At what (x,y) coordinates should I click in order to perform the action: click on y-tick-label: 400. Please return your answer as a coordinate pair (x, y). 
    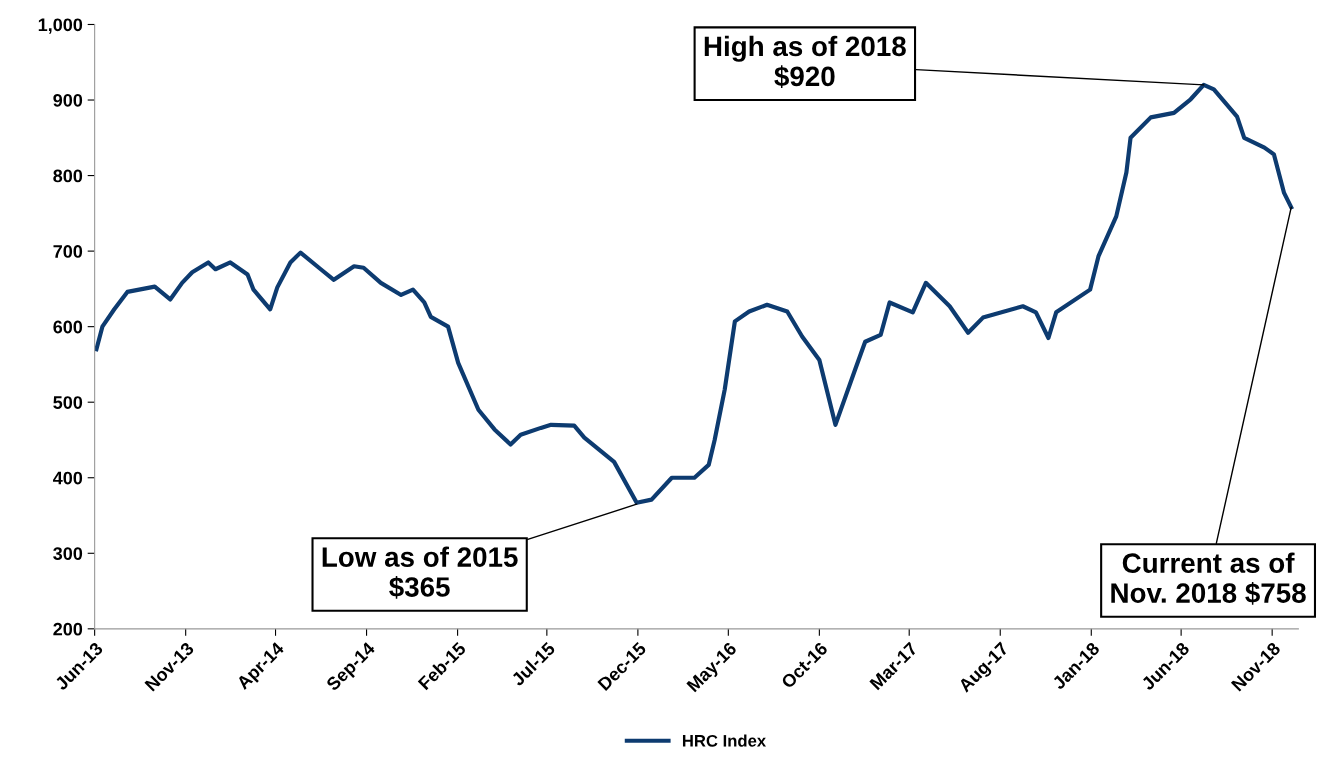
    Looking at the image, I should click on (67, 478).